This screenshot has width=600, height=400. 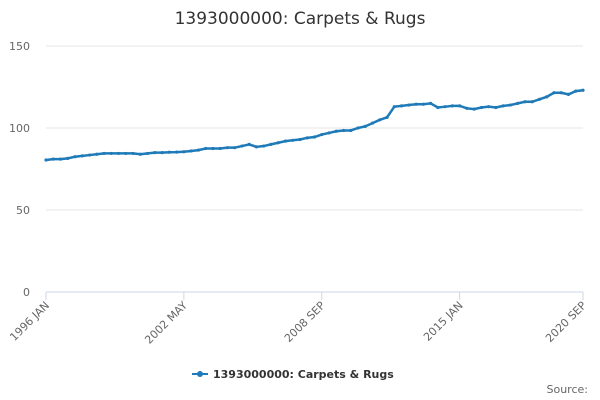 What do you see at coordinates (568, 389) in the screenshot?
I see `source: Source:` at bounding box center [568, 389].